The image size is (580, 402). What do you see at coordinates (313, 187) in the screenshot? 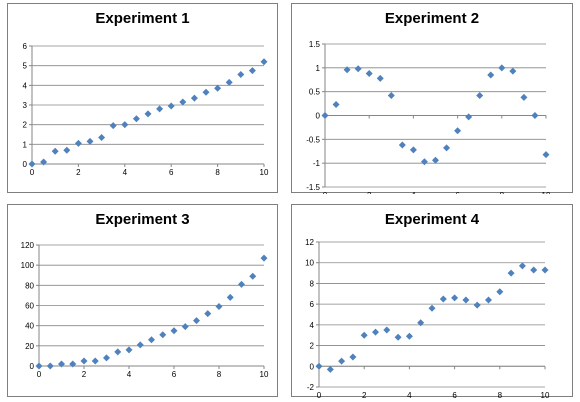
I see `y-tick-label: -1.5` at bounding box center [313, 187].